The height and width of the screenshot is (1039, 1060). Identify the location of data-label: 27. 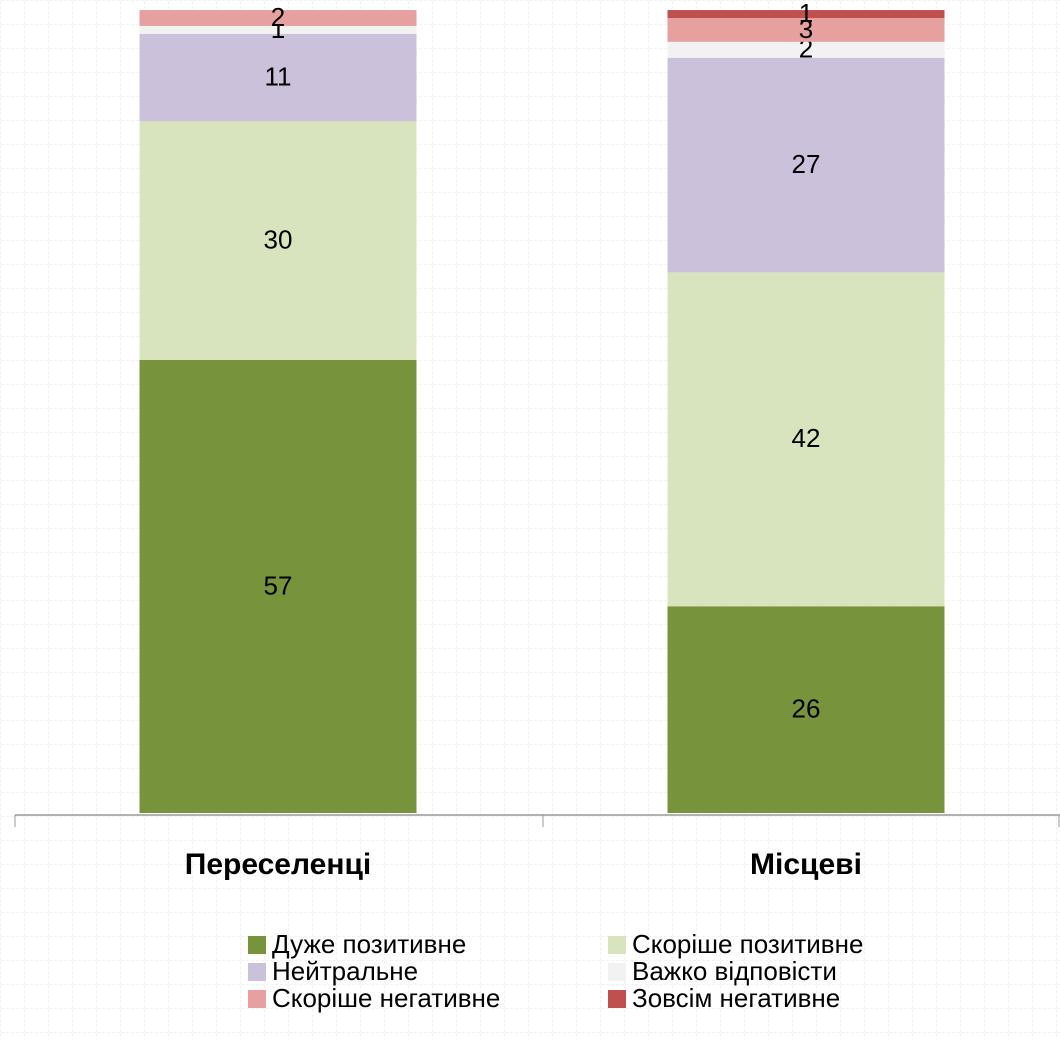
(806, 164).